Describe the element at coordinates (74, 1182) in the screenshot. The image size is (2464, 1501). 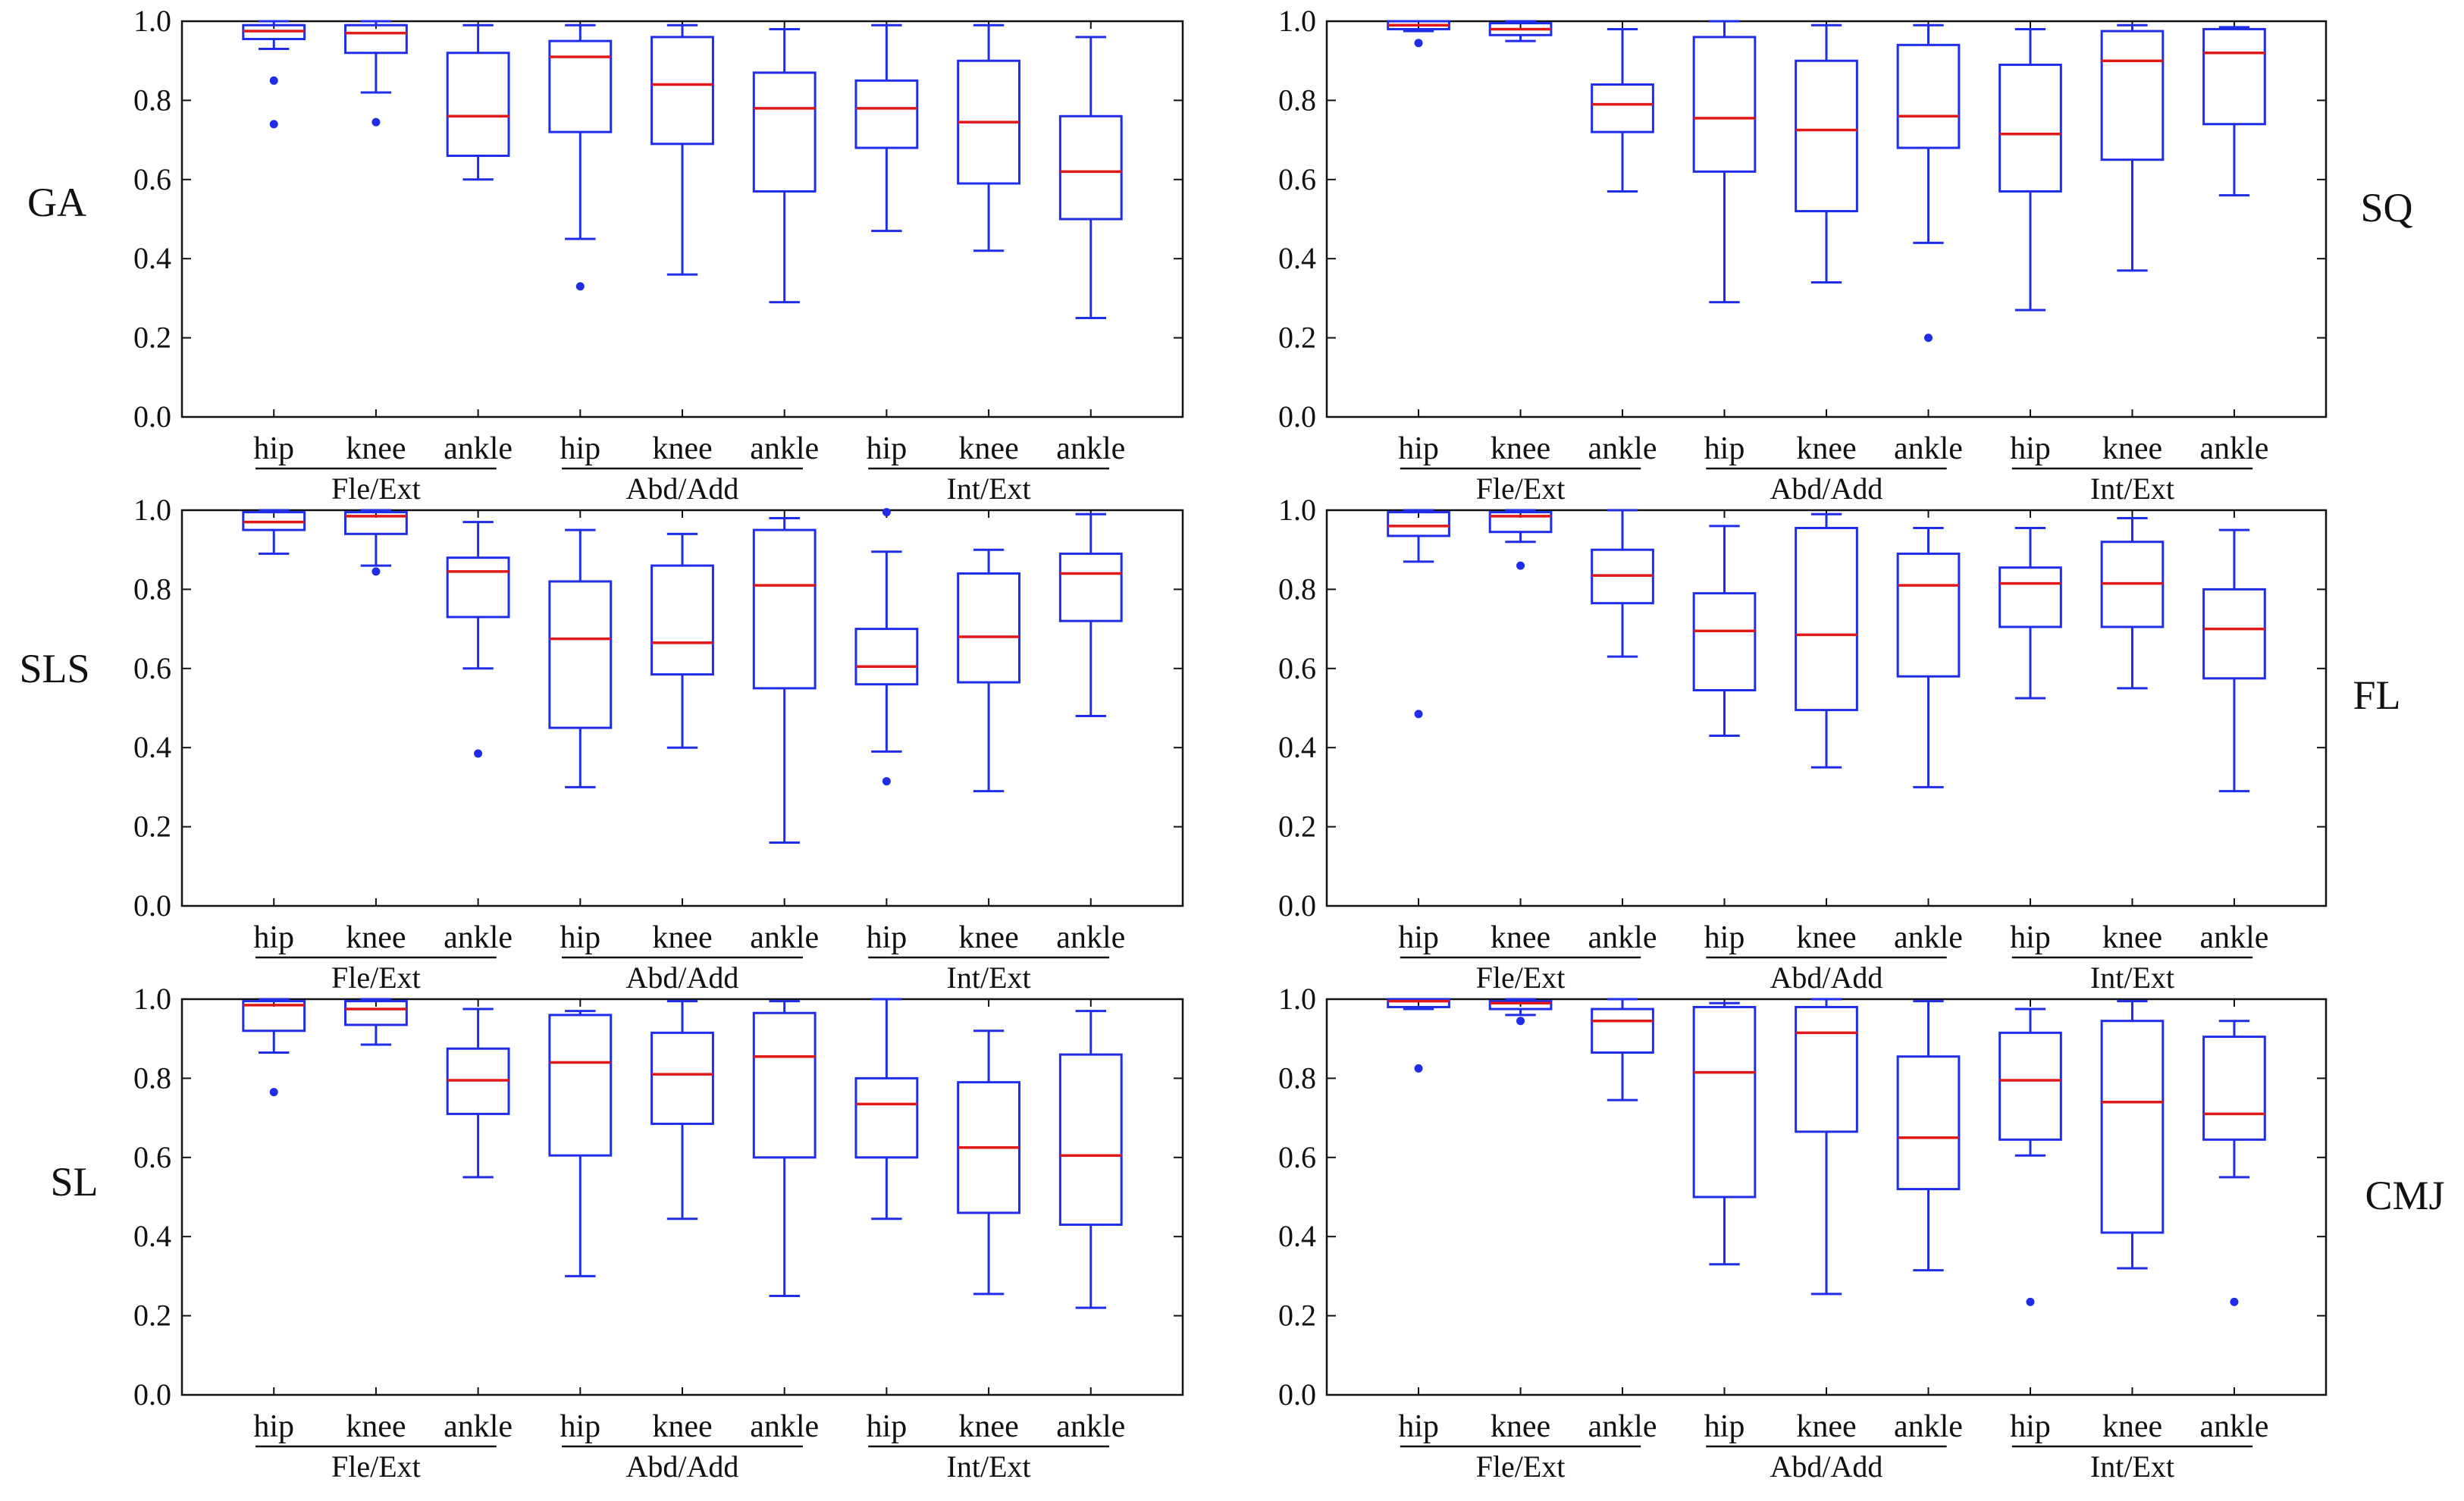
I see `panel-title: SL` at that location.